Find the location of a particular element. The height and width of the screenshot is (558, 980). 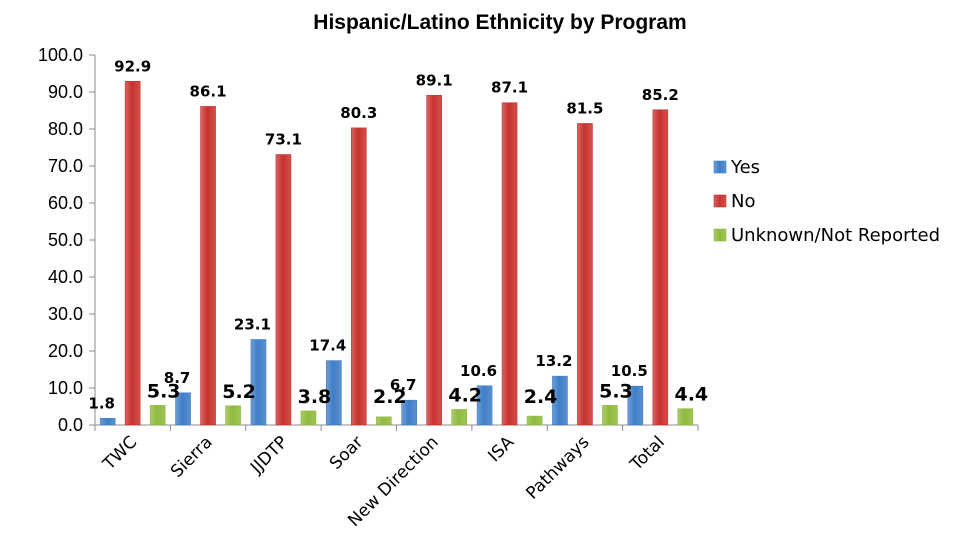

y-tick-label: 0.0 is located at coordinates (70, 425).